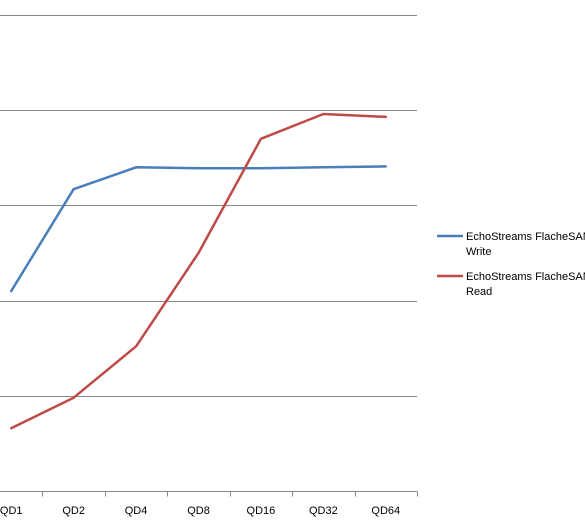  Describe the element at coordinates (479, 292) in the screenshot. I see `legend-label: Read` at that location.